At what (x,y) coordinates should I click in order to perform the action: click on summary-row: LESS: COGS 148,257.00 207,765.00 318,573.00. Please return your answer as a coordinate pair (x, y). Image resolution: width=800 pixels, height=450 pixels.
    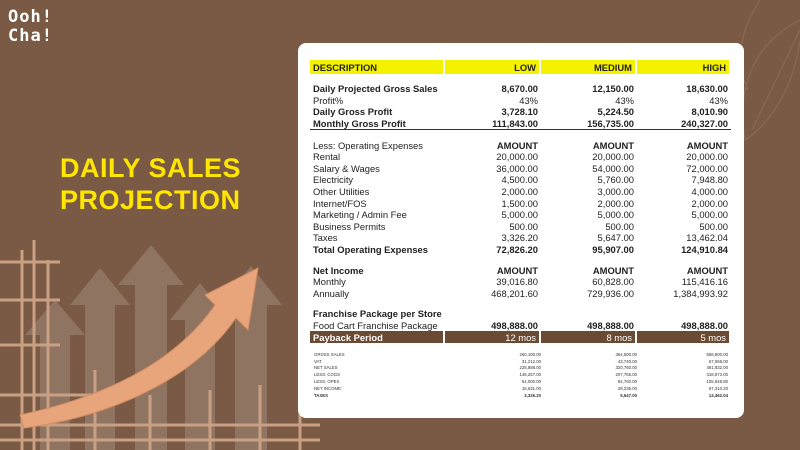
    Looking at the image, I should click on (521, 374).